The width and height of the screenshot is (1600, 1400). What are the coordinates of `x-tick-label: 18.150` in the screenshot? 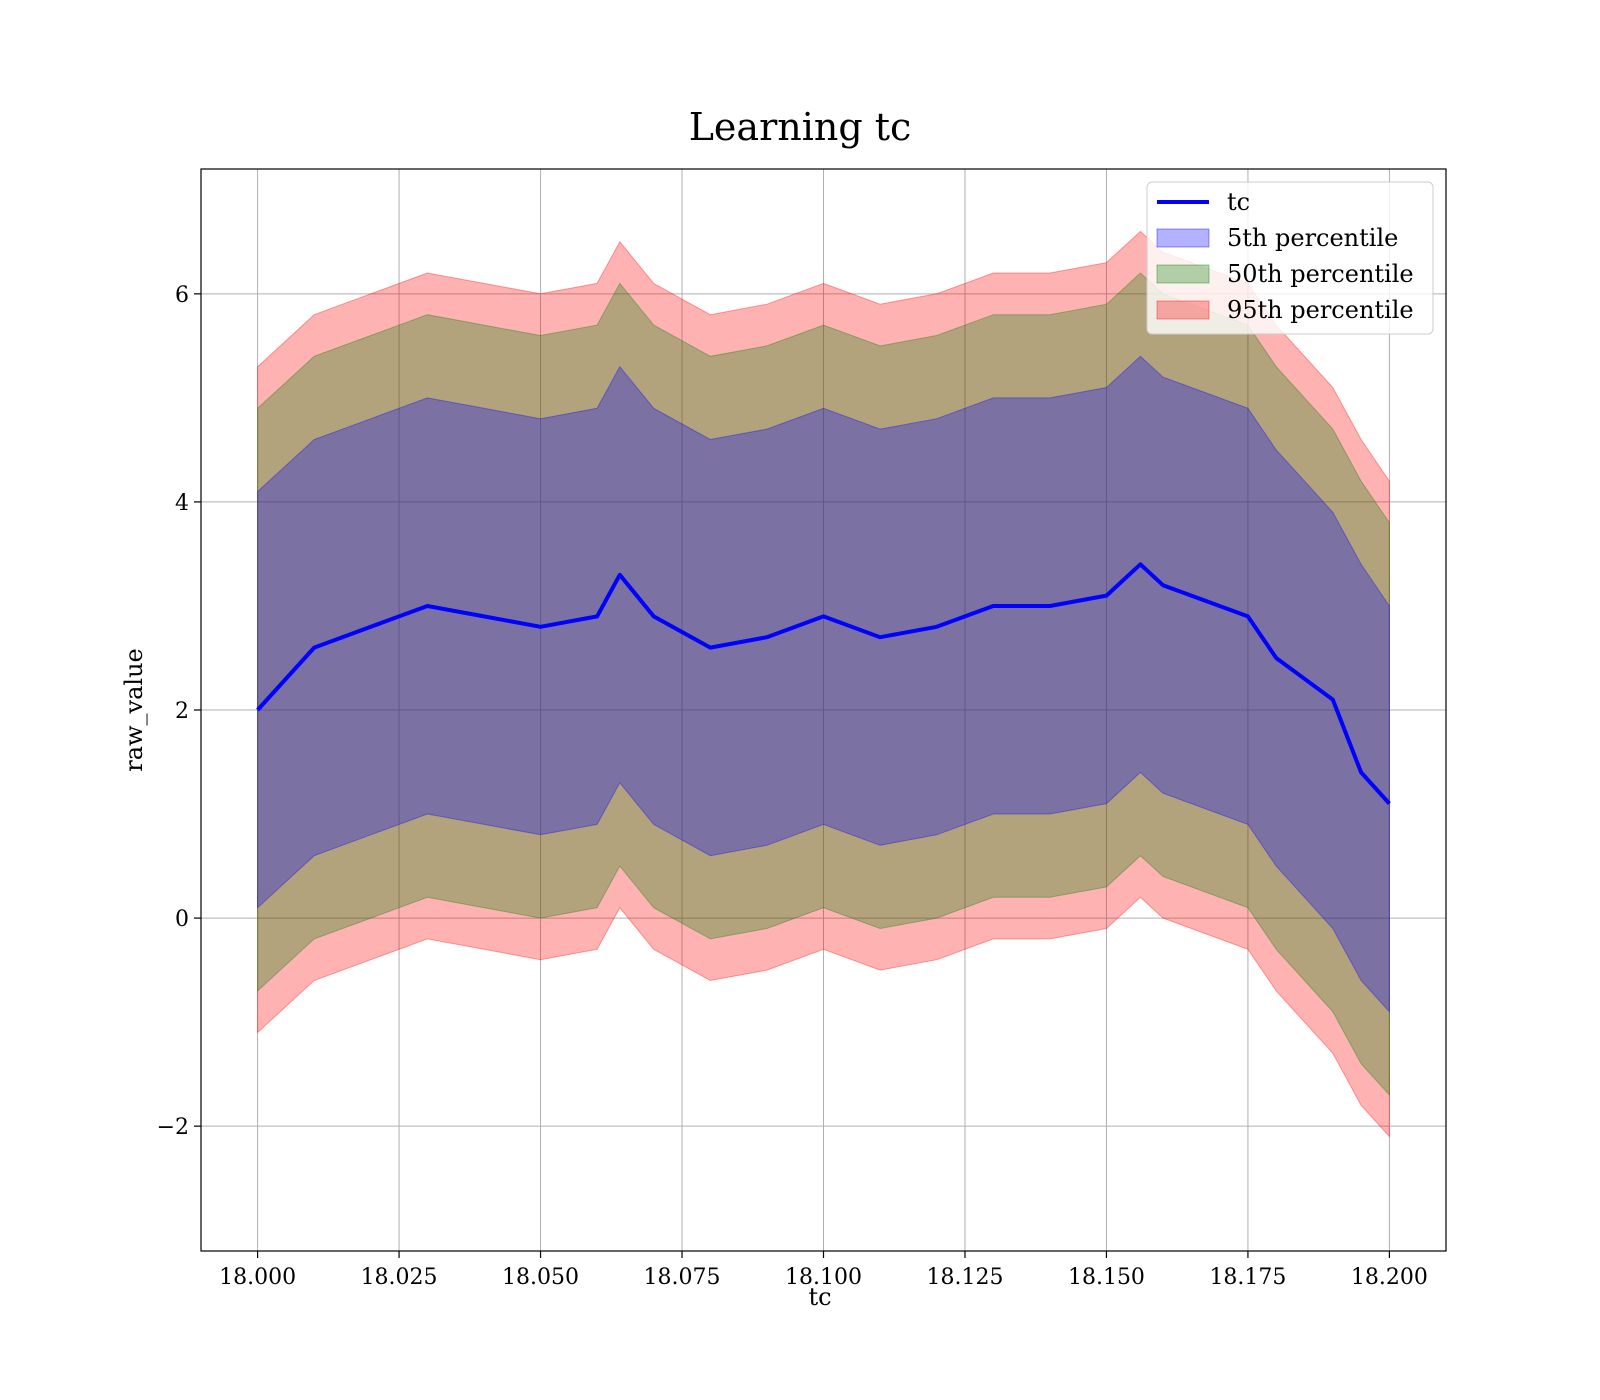 It's located at (1106, 1277).